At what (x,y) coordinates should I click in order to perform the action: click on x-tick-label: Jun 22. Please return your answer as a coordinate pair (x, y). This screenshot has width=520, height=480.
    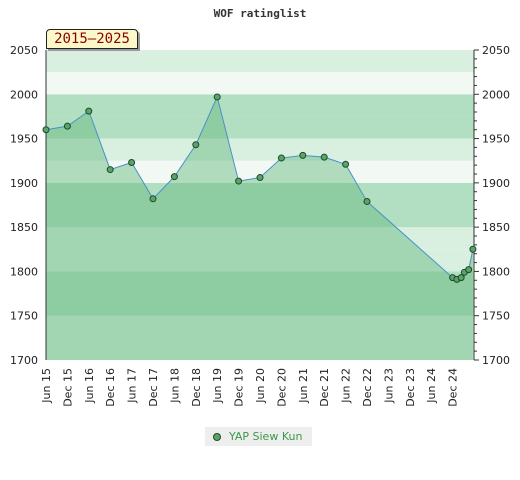
    Looking at the image, I should click on (346, 386).